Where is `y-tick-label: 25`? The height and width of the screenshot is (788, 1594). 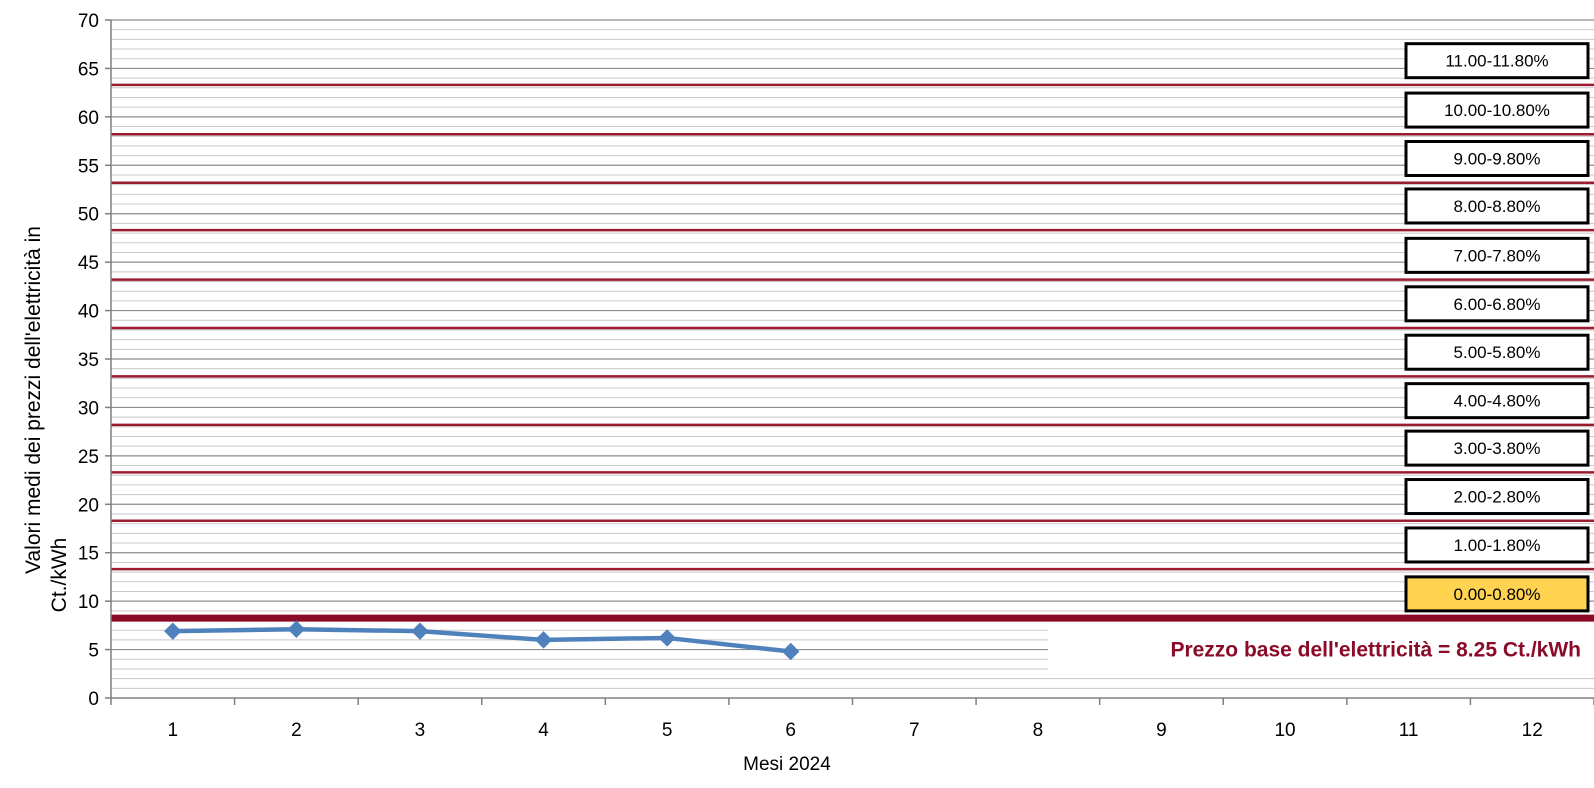
y-tick-label: 25 is located at coordinates (88, 457).